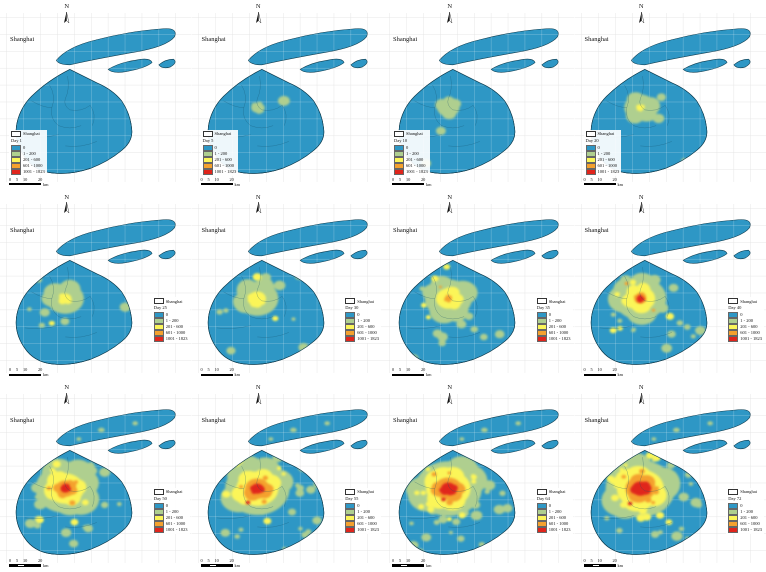 This screenshot has width=766, height=572. Describe the element at coordinates (543, 308) in the screenshot. I see `legend-day-label: Day 35` at that location.